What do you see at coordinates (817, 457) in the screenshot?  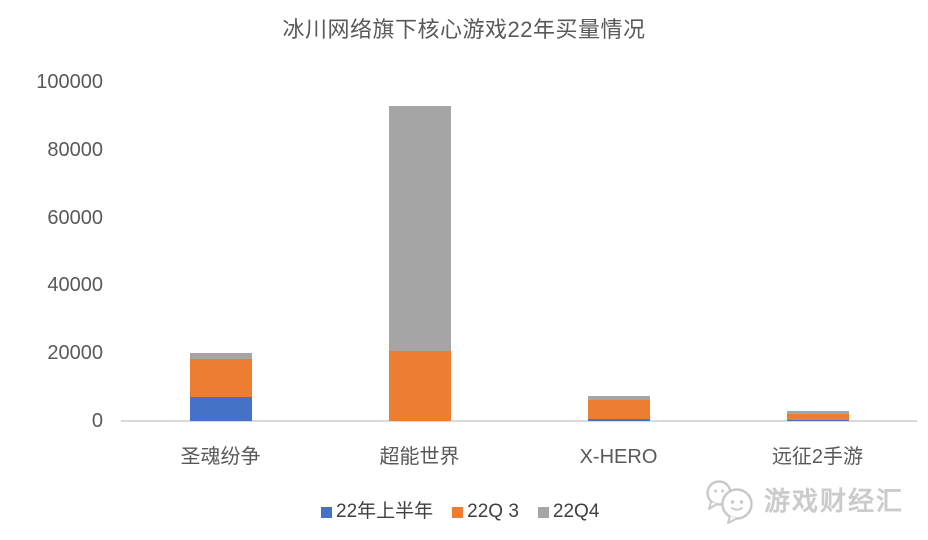 I see `x-axis-category-label: 远征2手游` at bounding box center [817, 457].